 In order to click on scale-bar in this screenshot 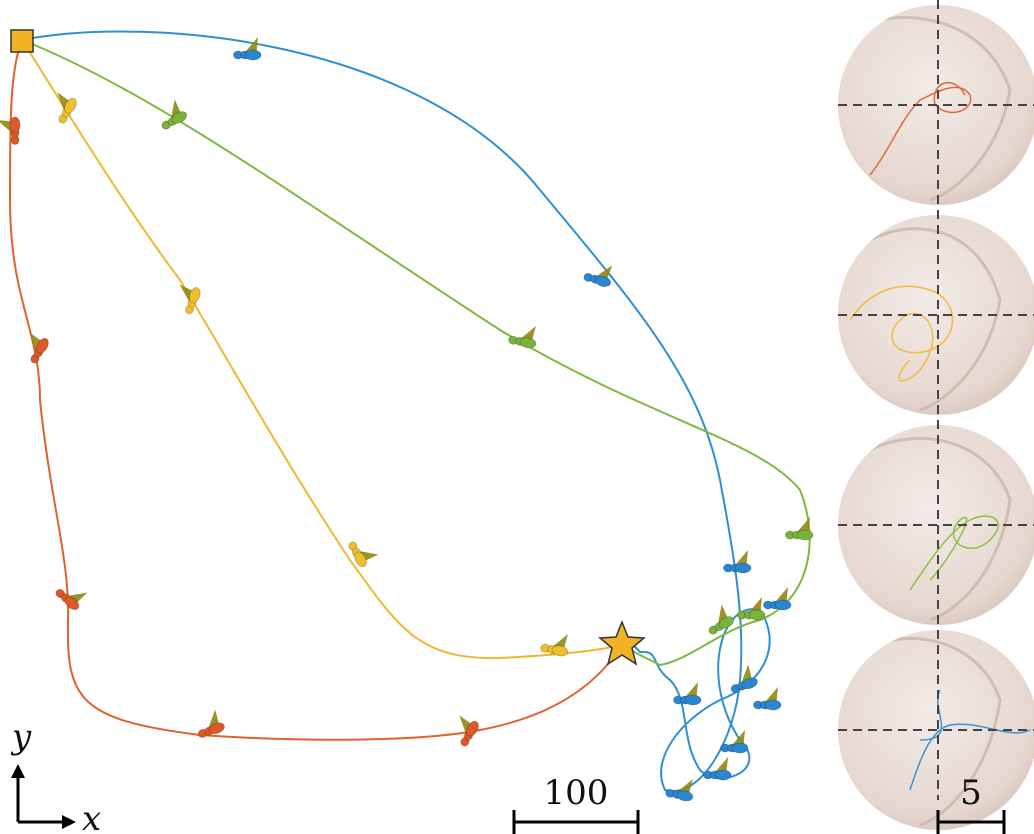, I will do `click(576, 822)`.